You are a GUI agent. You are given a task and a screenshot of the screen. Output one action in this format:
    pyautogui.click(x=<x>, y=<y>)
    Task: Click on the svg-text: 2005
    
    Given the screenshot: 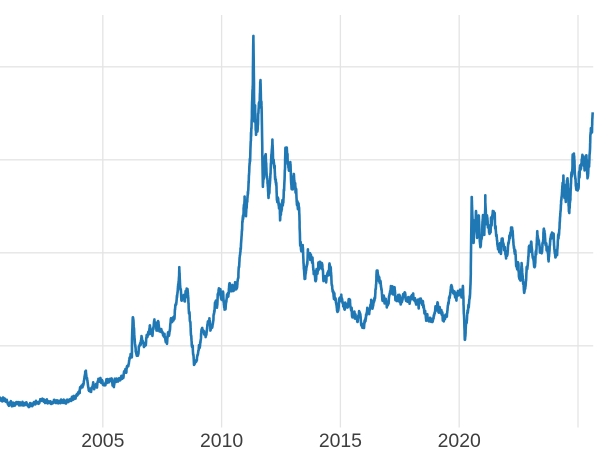 What is the action you would take?
    pyautogui.click(x=102, y=440)
    